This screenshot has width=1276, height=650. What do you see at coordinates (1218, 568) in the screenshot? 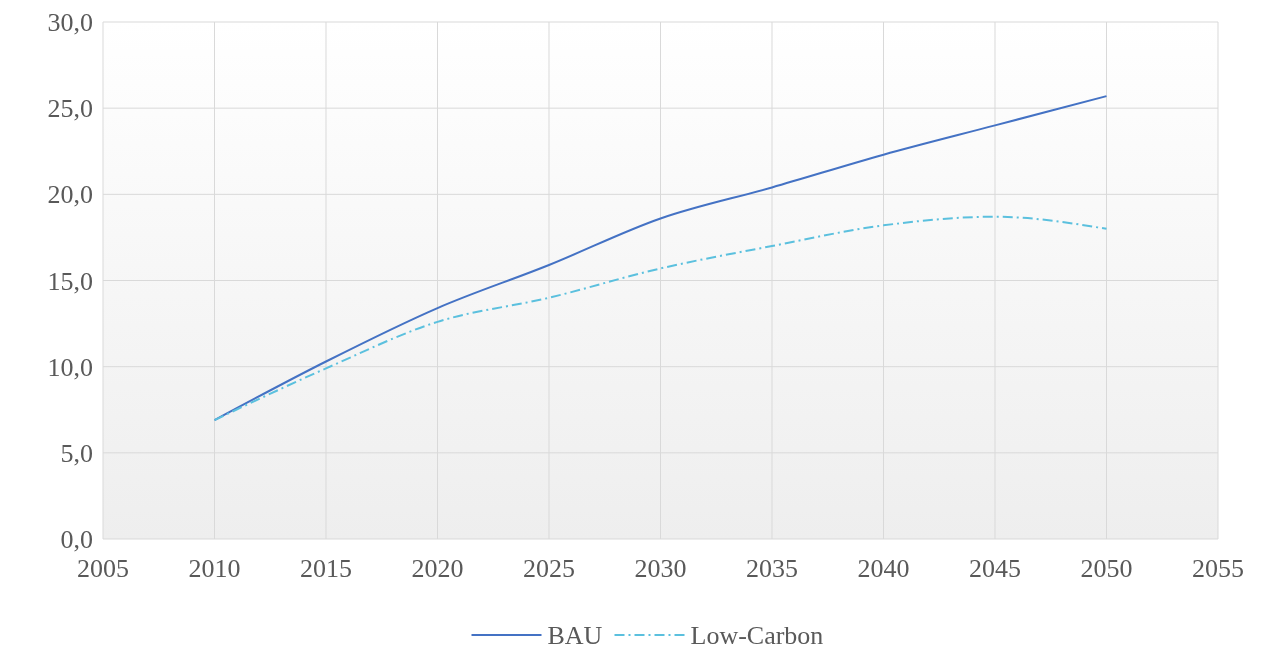
I see `x-tick-label: 2055` at bounding box center [1218, 568].